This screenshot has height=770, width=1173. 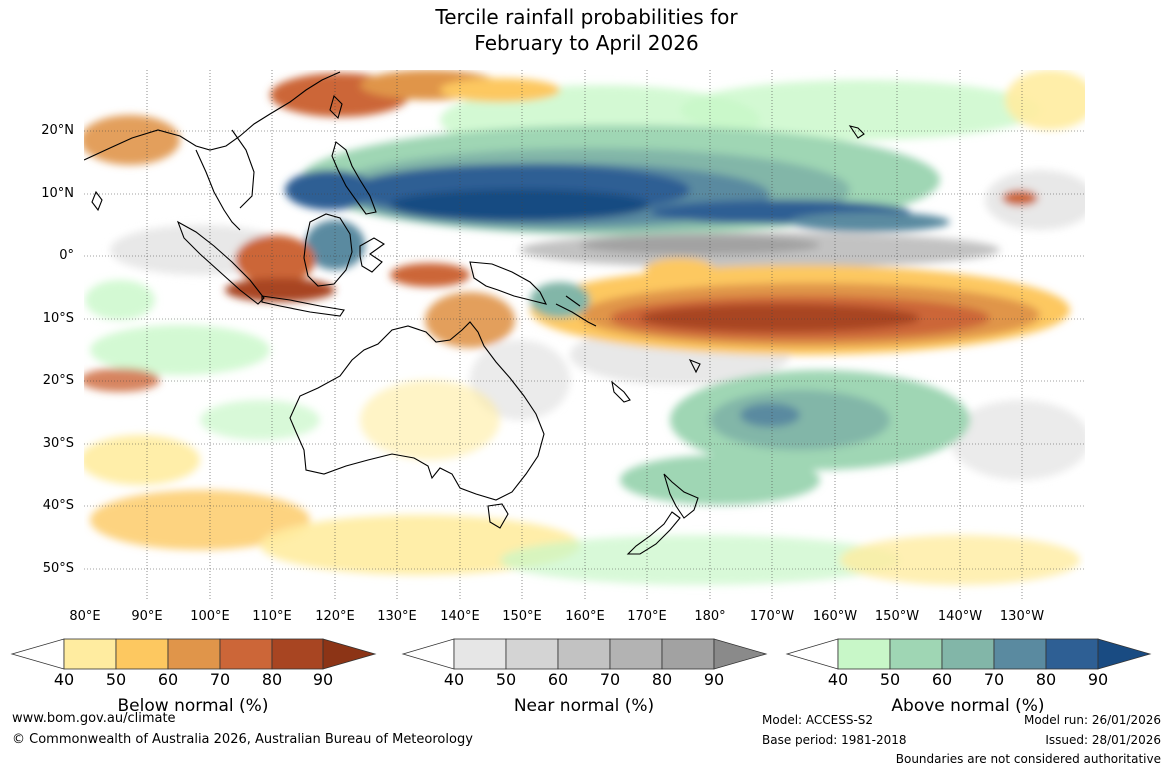 What do you see at coordinates (585, 616) in the screenshot?
I see `lon-label-160e: 160°E` at bounding box center [585, 616].